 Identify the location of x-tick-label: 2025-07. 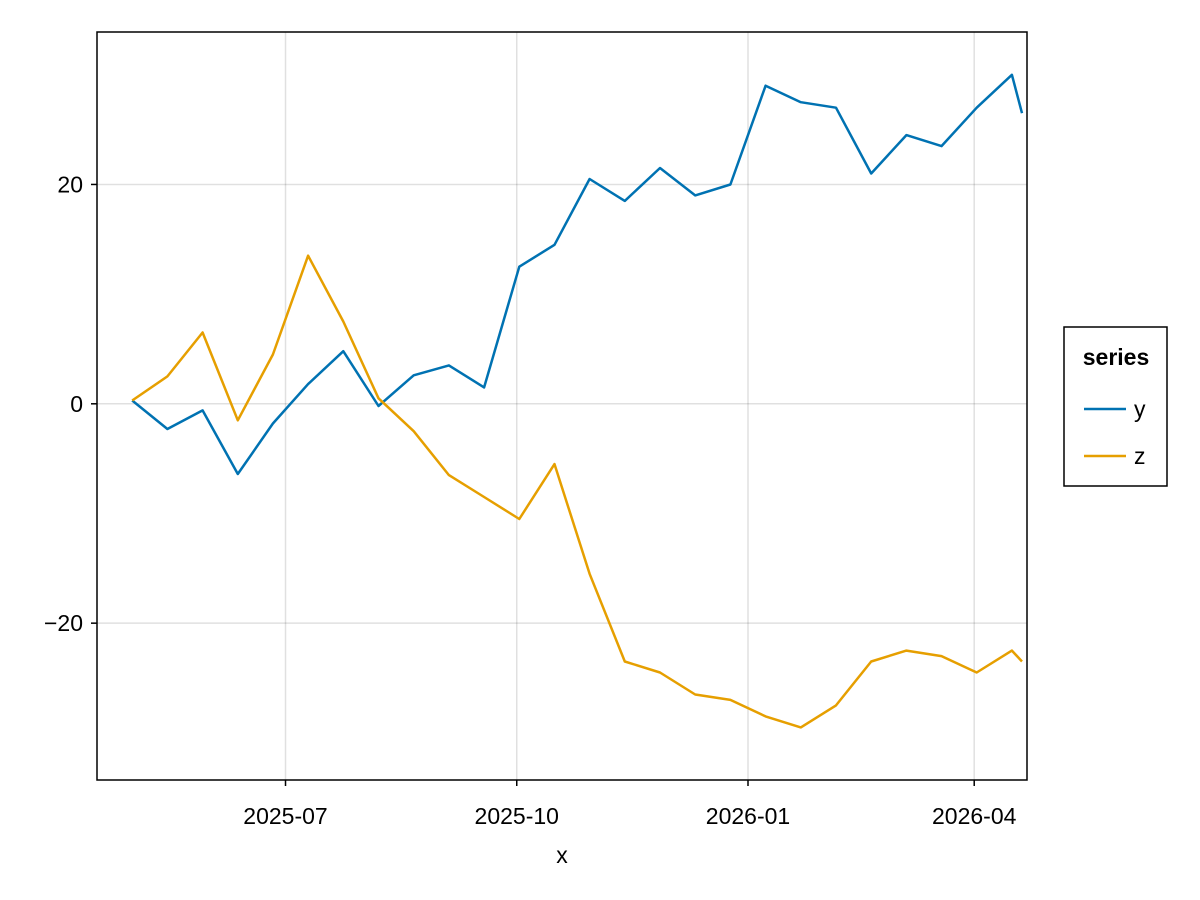
(285, 816).